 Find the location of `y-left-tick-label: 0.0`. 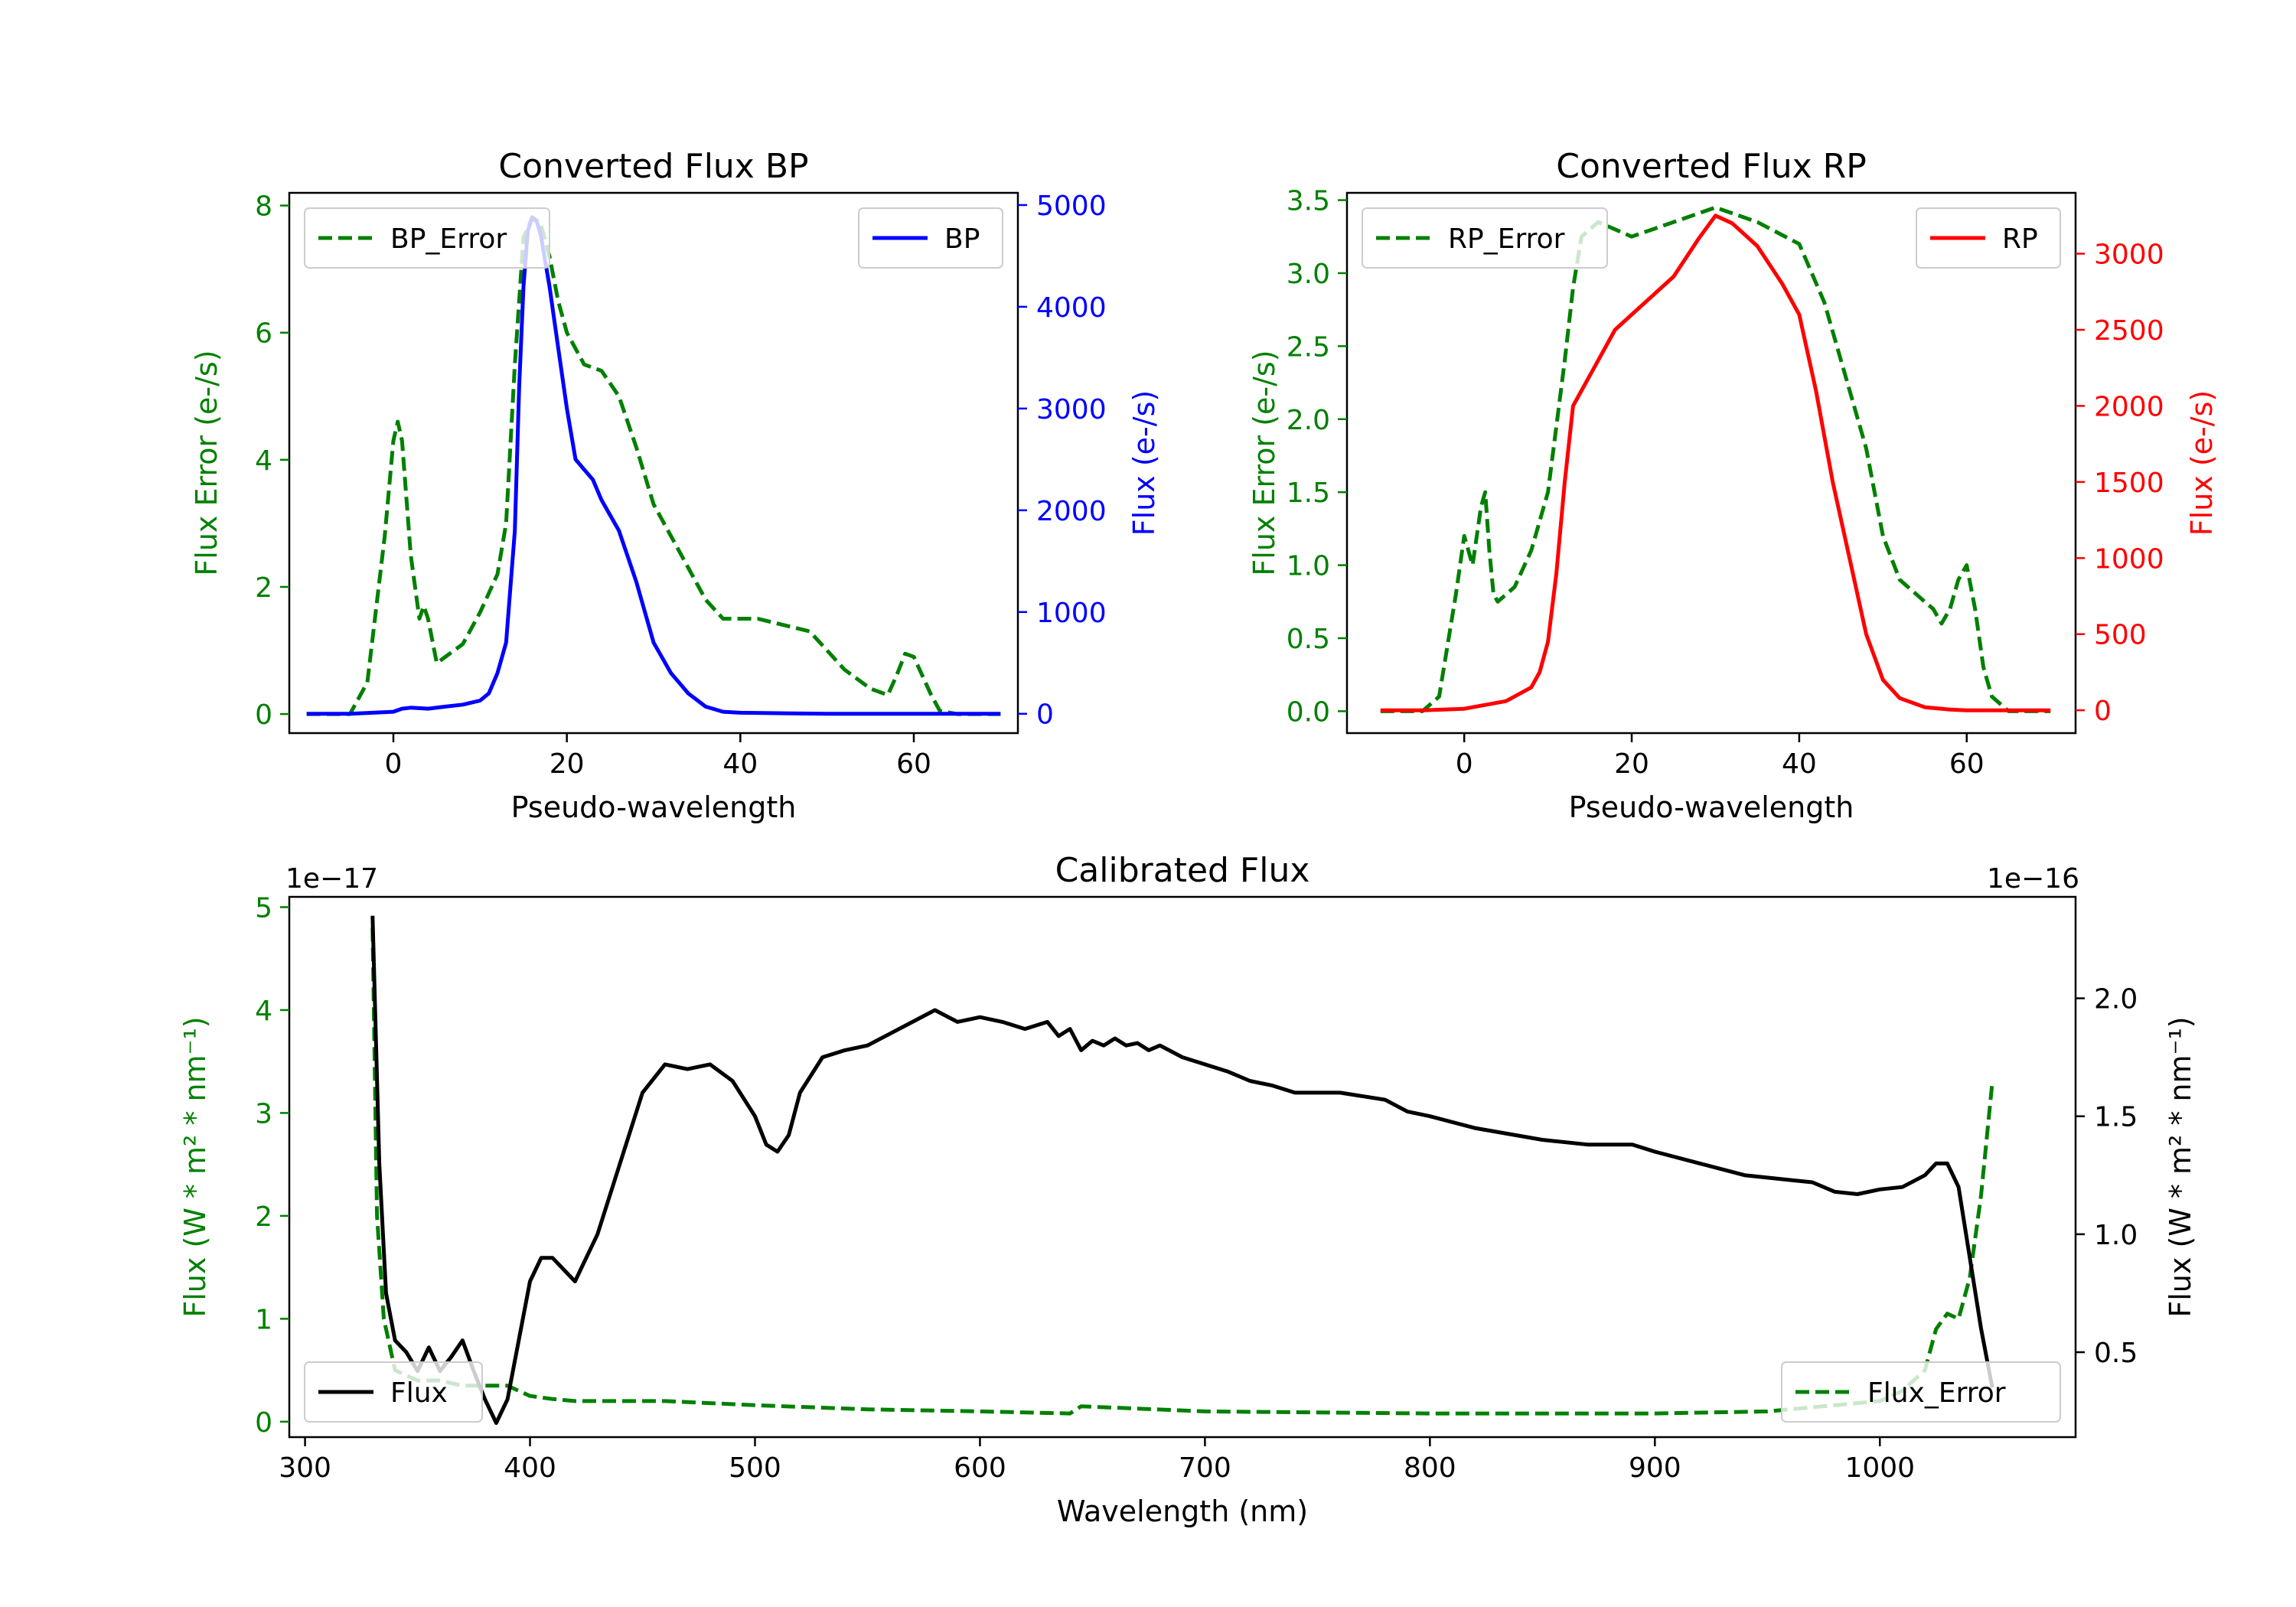

y-left-tick-label: 0.0 is located at coordinates (1308, 712).